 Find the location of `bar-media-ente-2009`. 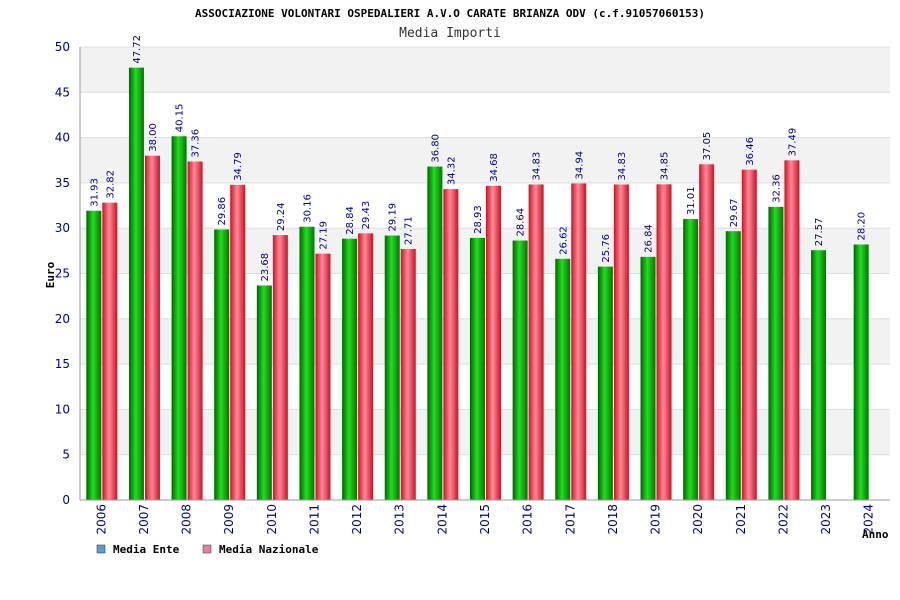

bar-media-ente-2009 is located at coordinates (222, 365).